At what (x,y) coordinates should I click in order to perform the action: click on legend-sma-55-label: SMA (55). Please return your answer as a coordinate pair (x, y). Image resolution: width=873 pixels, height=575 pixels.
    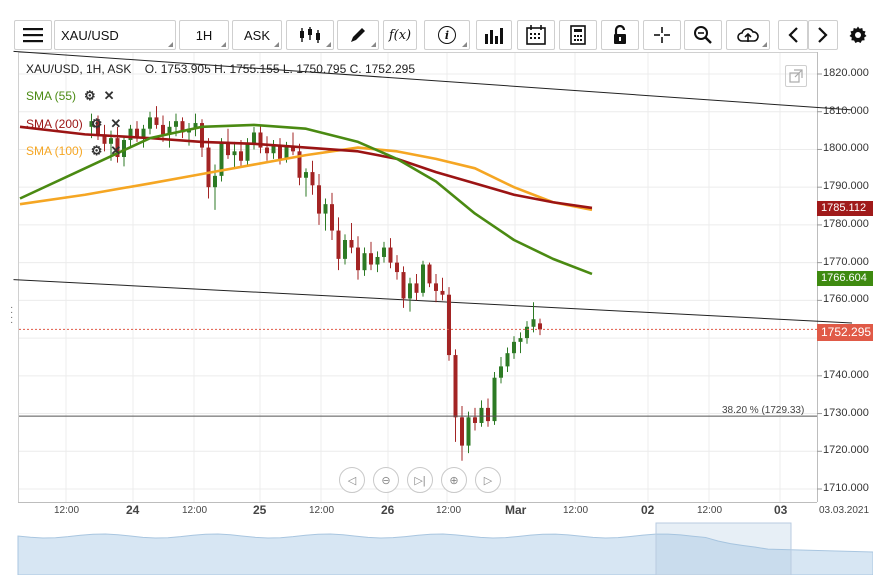
    Looking at the image, I should click on (51, 96).